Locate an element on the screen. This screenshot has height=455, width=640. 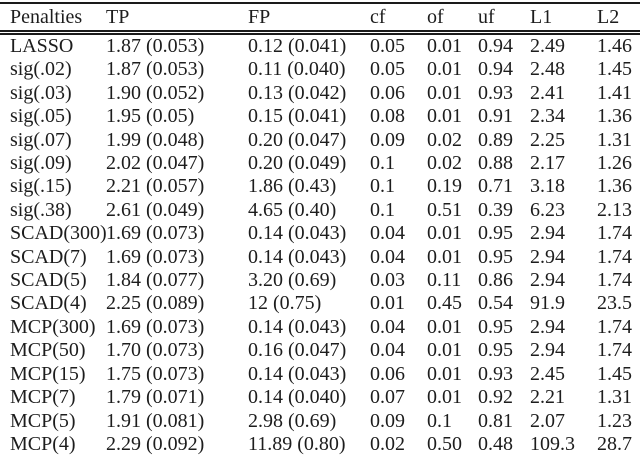
row-label: SCAD(300) is located at coordinates (58, 233).